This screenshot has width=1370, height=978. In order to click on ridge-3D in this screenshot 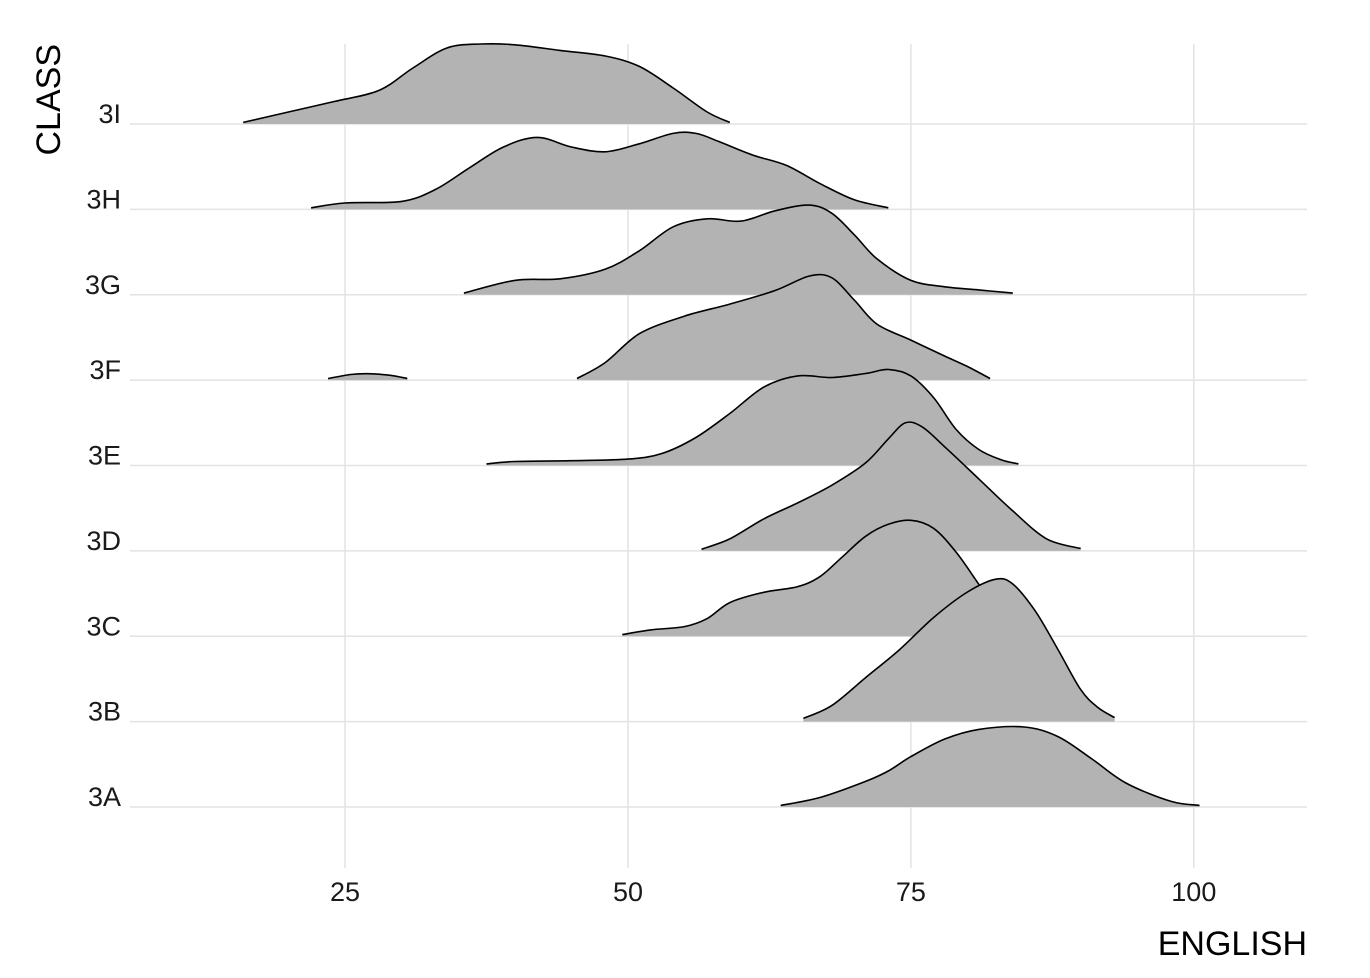, I will do `click(891, 486)`.